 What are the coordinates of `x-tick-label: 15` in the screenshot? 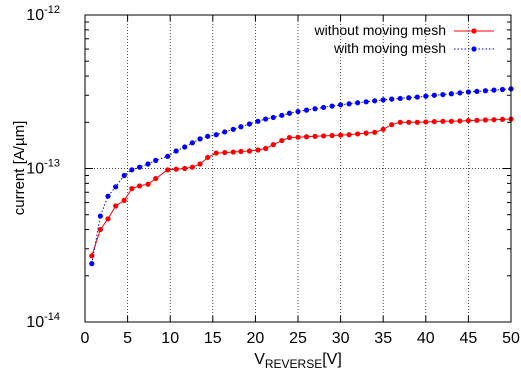 It's located at (213, 338).